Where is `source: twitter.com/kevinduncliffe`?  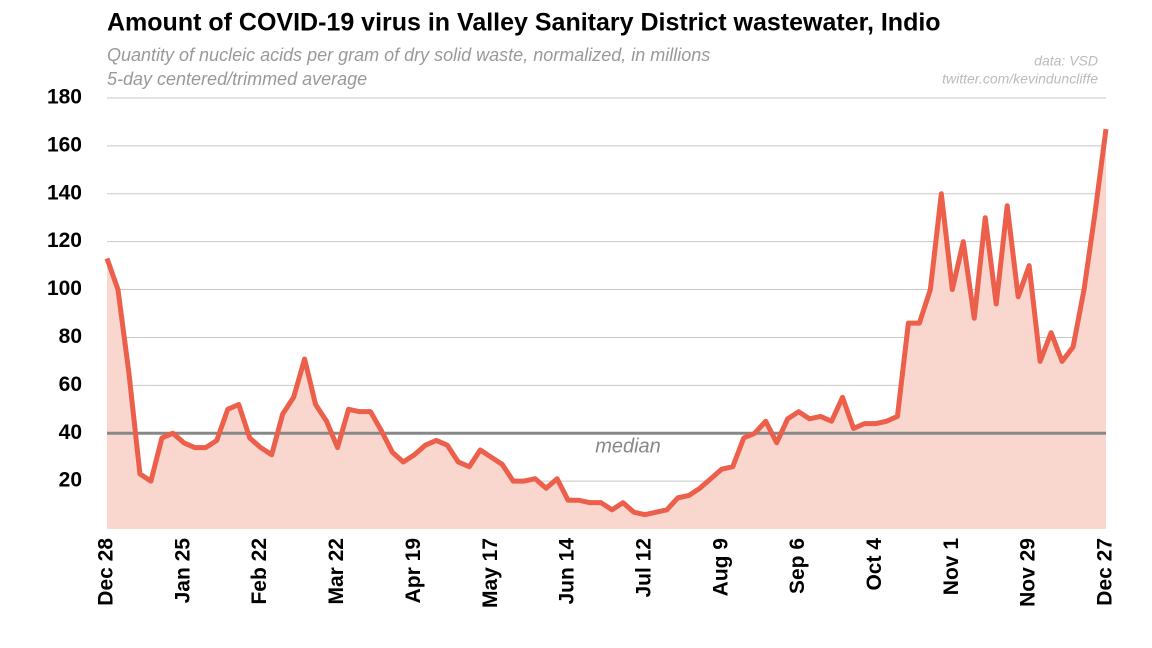 source: twitter.com/kevinduncliffe is located at coordinates (1020, 79).